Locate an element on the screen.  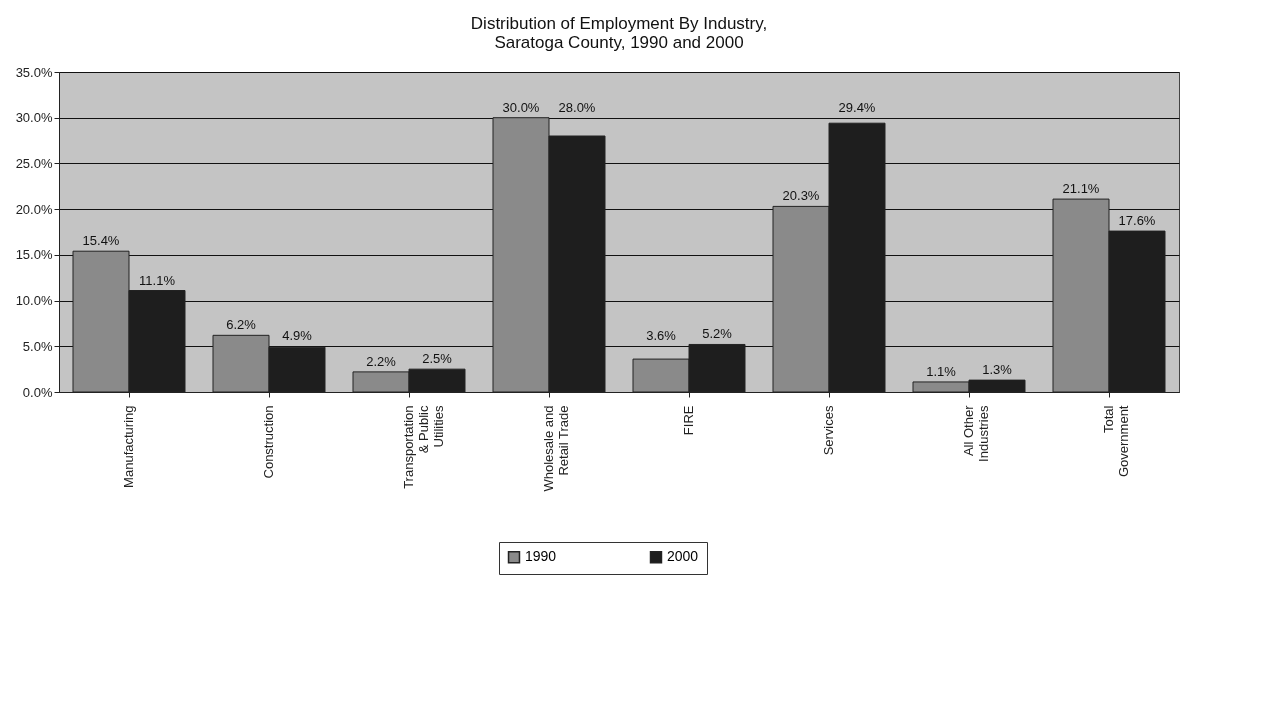
x-tick-label: Wholesale and Retail Trade is located at coordinates (556, 448).